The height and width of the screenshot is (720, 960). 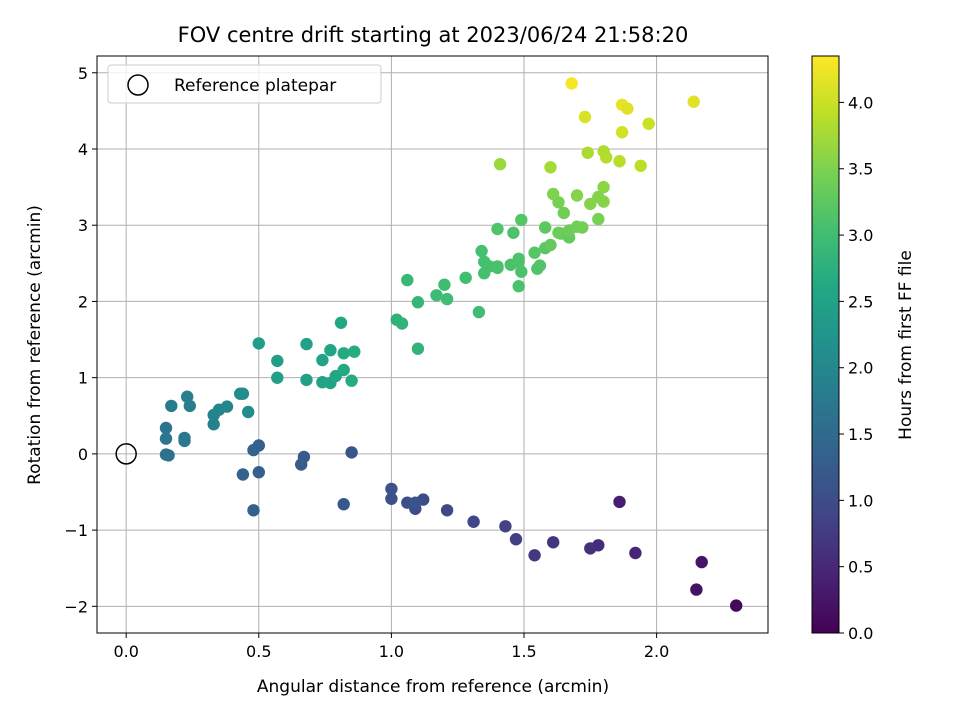 What do you see at coordinates (391, 647) in the screenshot?
I see `x-axis-ticks: 0.0 0.5 1.0 1.5 2.0` at bounding box center [391, 647].